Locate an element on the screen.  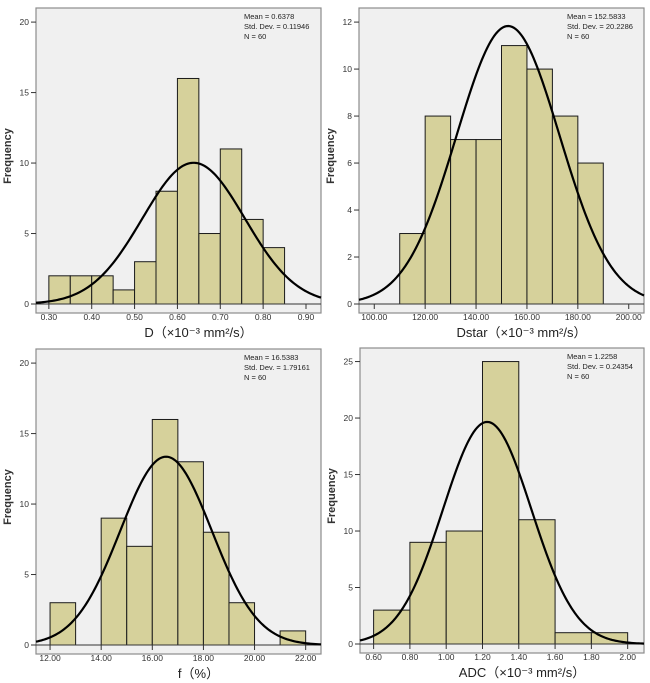
x-tick-label: 1.40 is located at coordinates (519, 657).